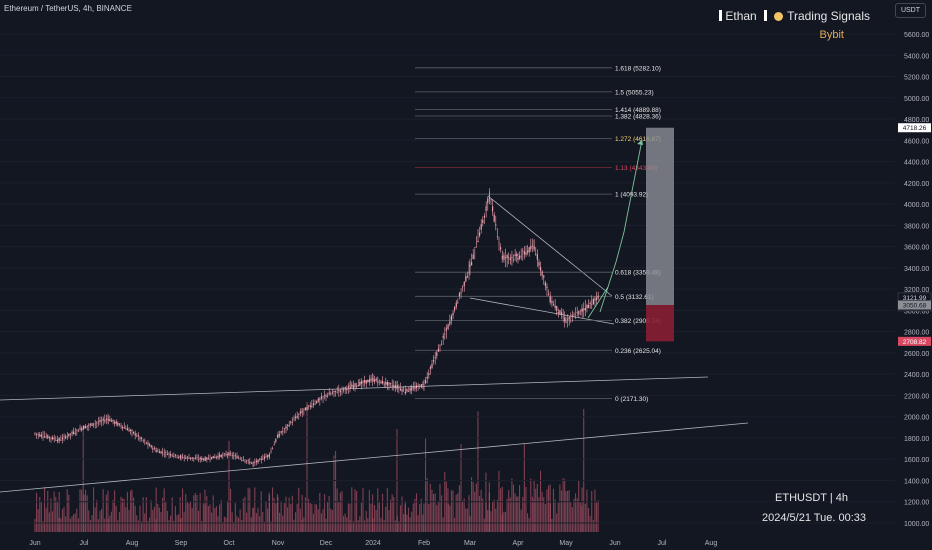  I want to click on y-tick-label: 2000.00, so click(916, 418).